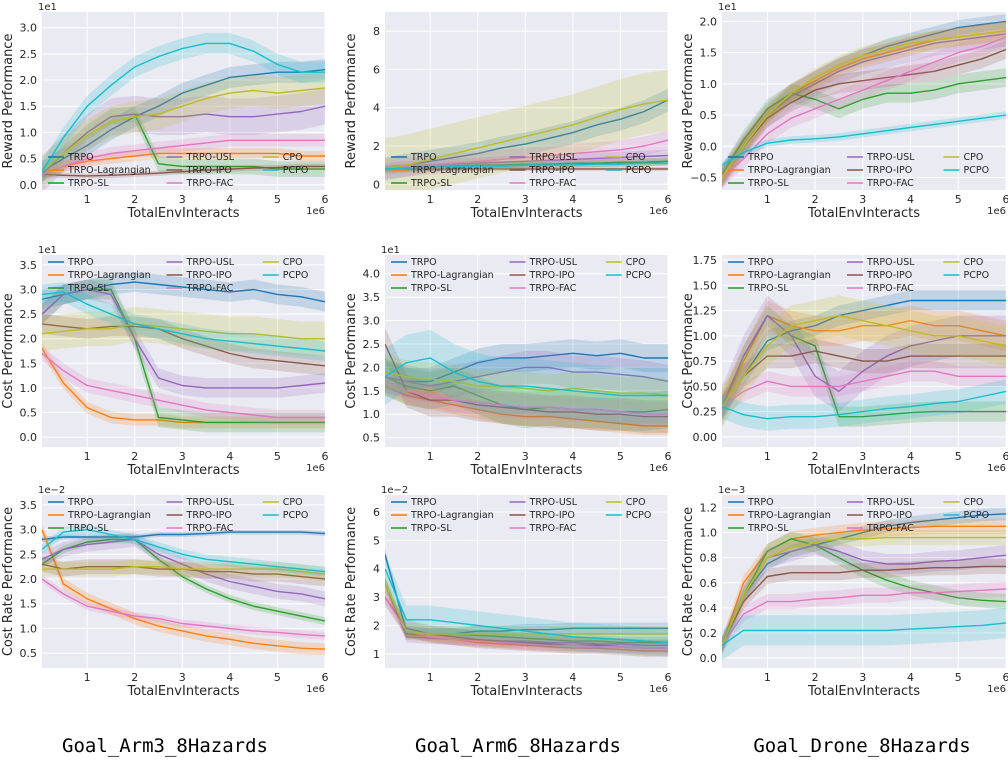 The width and height of the screenshot is (1008, 761). I want to click on band-trpo-fac, so click(526, 622).